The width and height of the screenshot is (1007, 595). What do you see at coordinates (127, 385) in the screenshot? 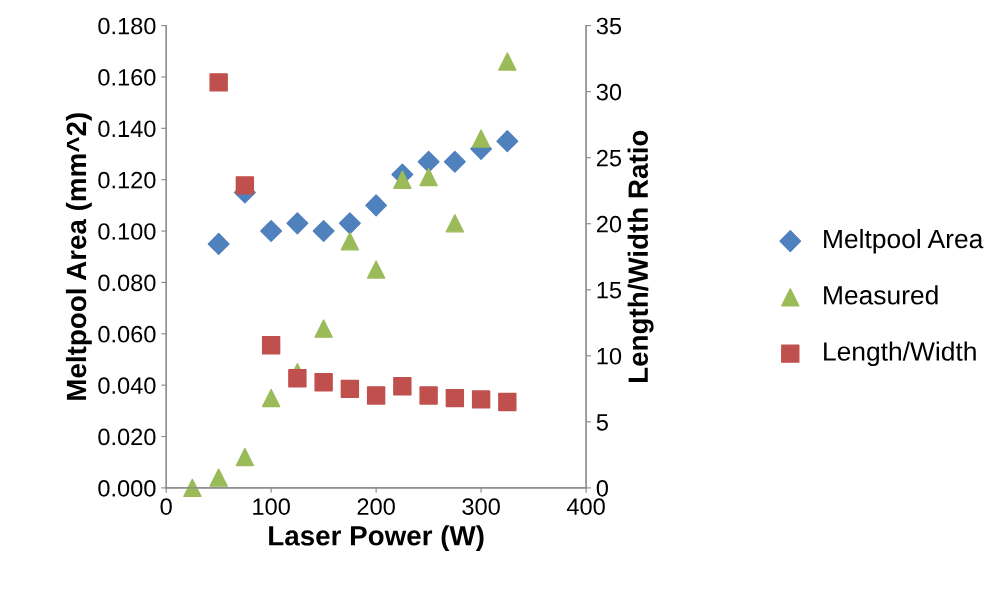
I see `y-tick-label: 0.040` at bounding box center [127, 385].